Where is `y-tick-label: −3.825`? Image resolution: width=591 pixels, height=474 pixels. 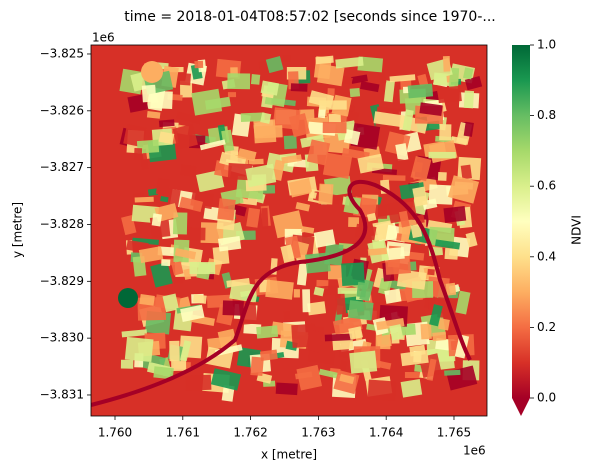
y-tick-label: −3.825 is located at coordinates (62, 53).